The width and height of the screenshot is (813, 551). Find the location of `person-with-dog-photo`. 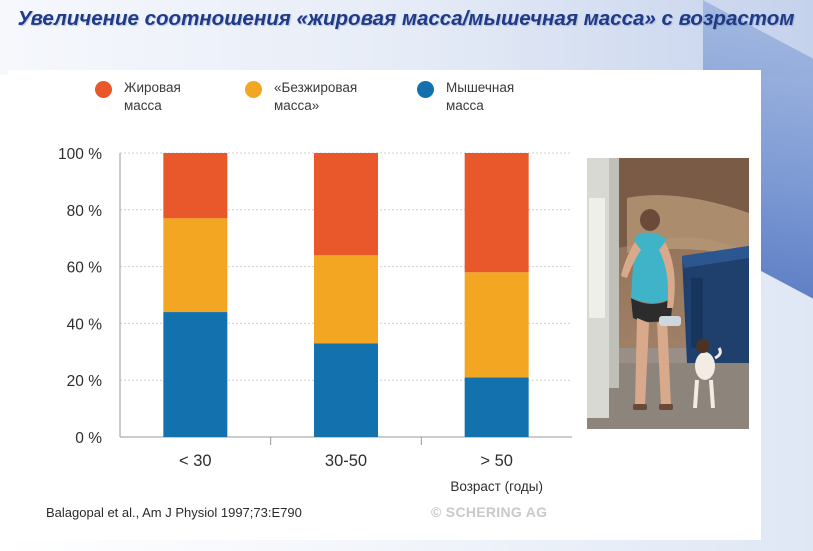

person-with-dog-photo is located at coordinates (668, 293).